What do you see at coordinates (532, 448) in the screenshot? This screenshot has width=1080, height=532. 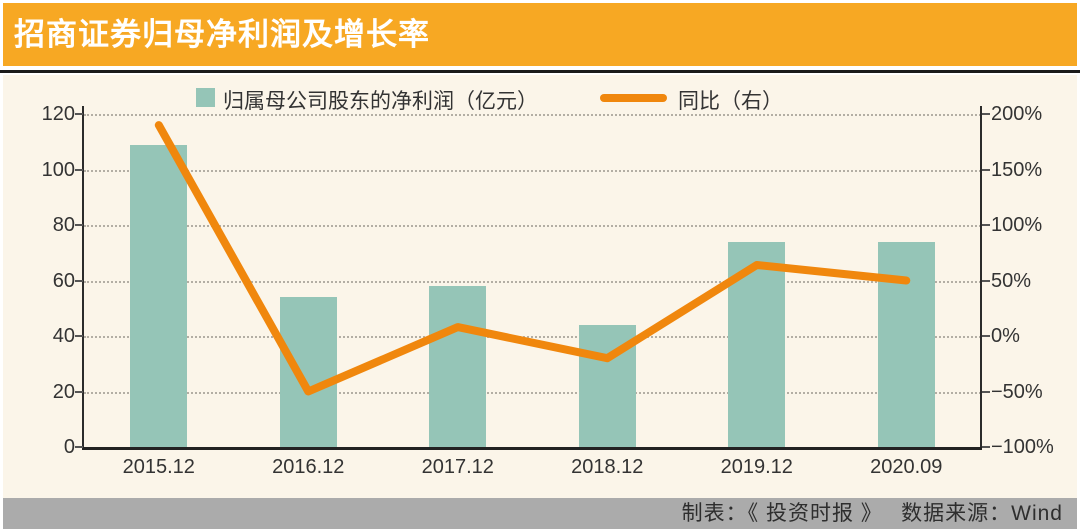 I see `x-axis-line` at bounding box center [532, 448].